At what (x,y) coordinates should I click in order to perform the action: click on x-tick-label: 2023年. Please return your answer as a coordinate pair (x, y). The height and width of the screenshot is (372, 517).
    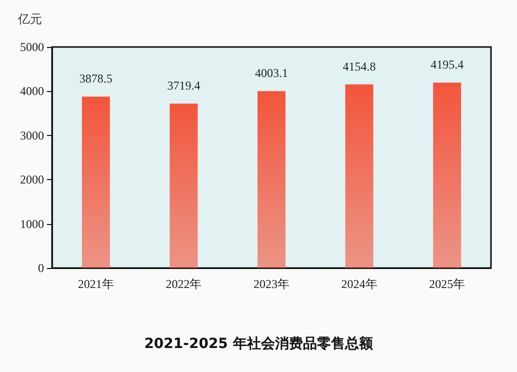
    Looking at the image, I should click on (272, 284).